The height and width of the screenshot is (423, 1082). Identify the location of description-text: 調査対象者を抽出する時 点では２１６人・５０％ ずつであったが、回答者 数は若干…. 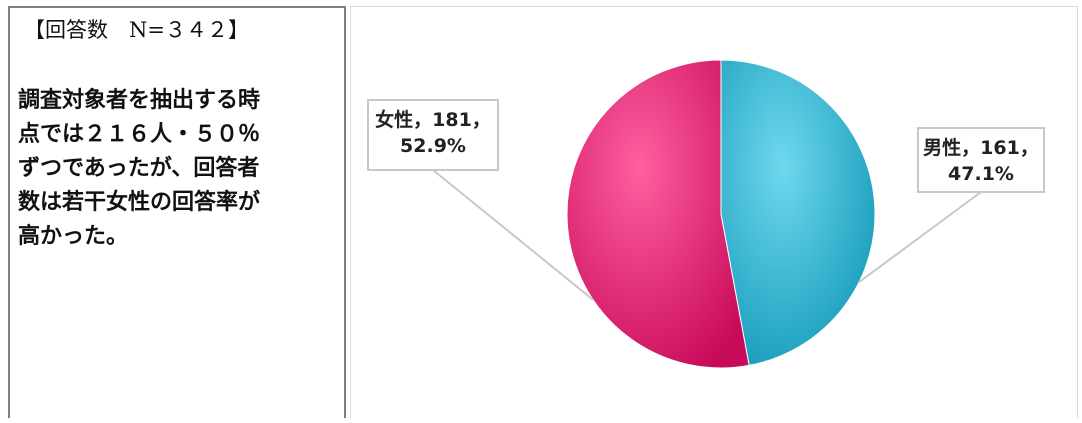
(174, 169).